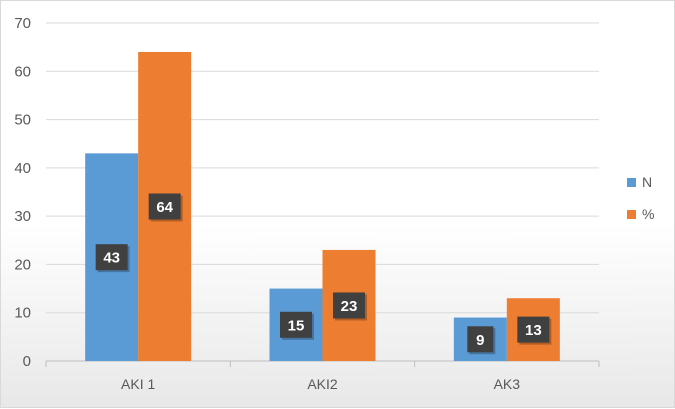 This screenshot has height=409, width=675. I want to click on data-label: 13, so click(533, 330).